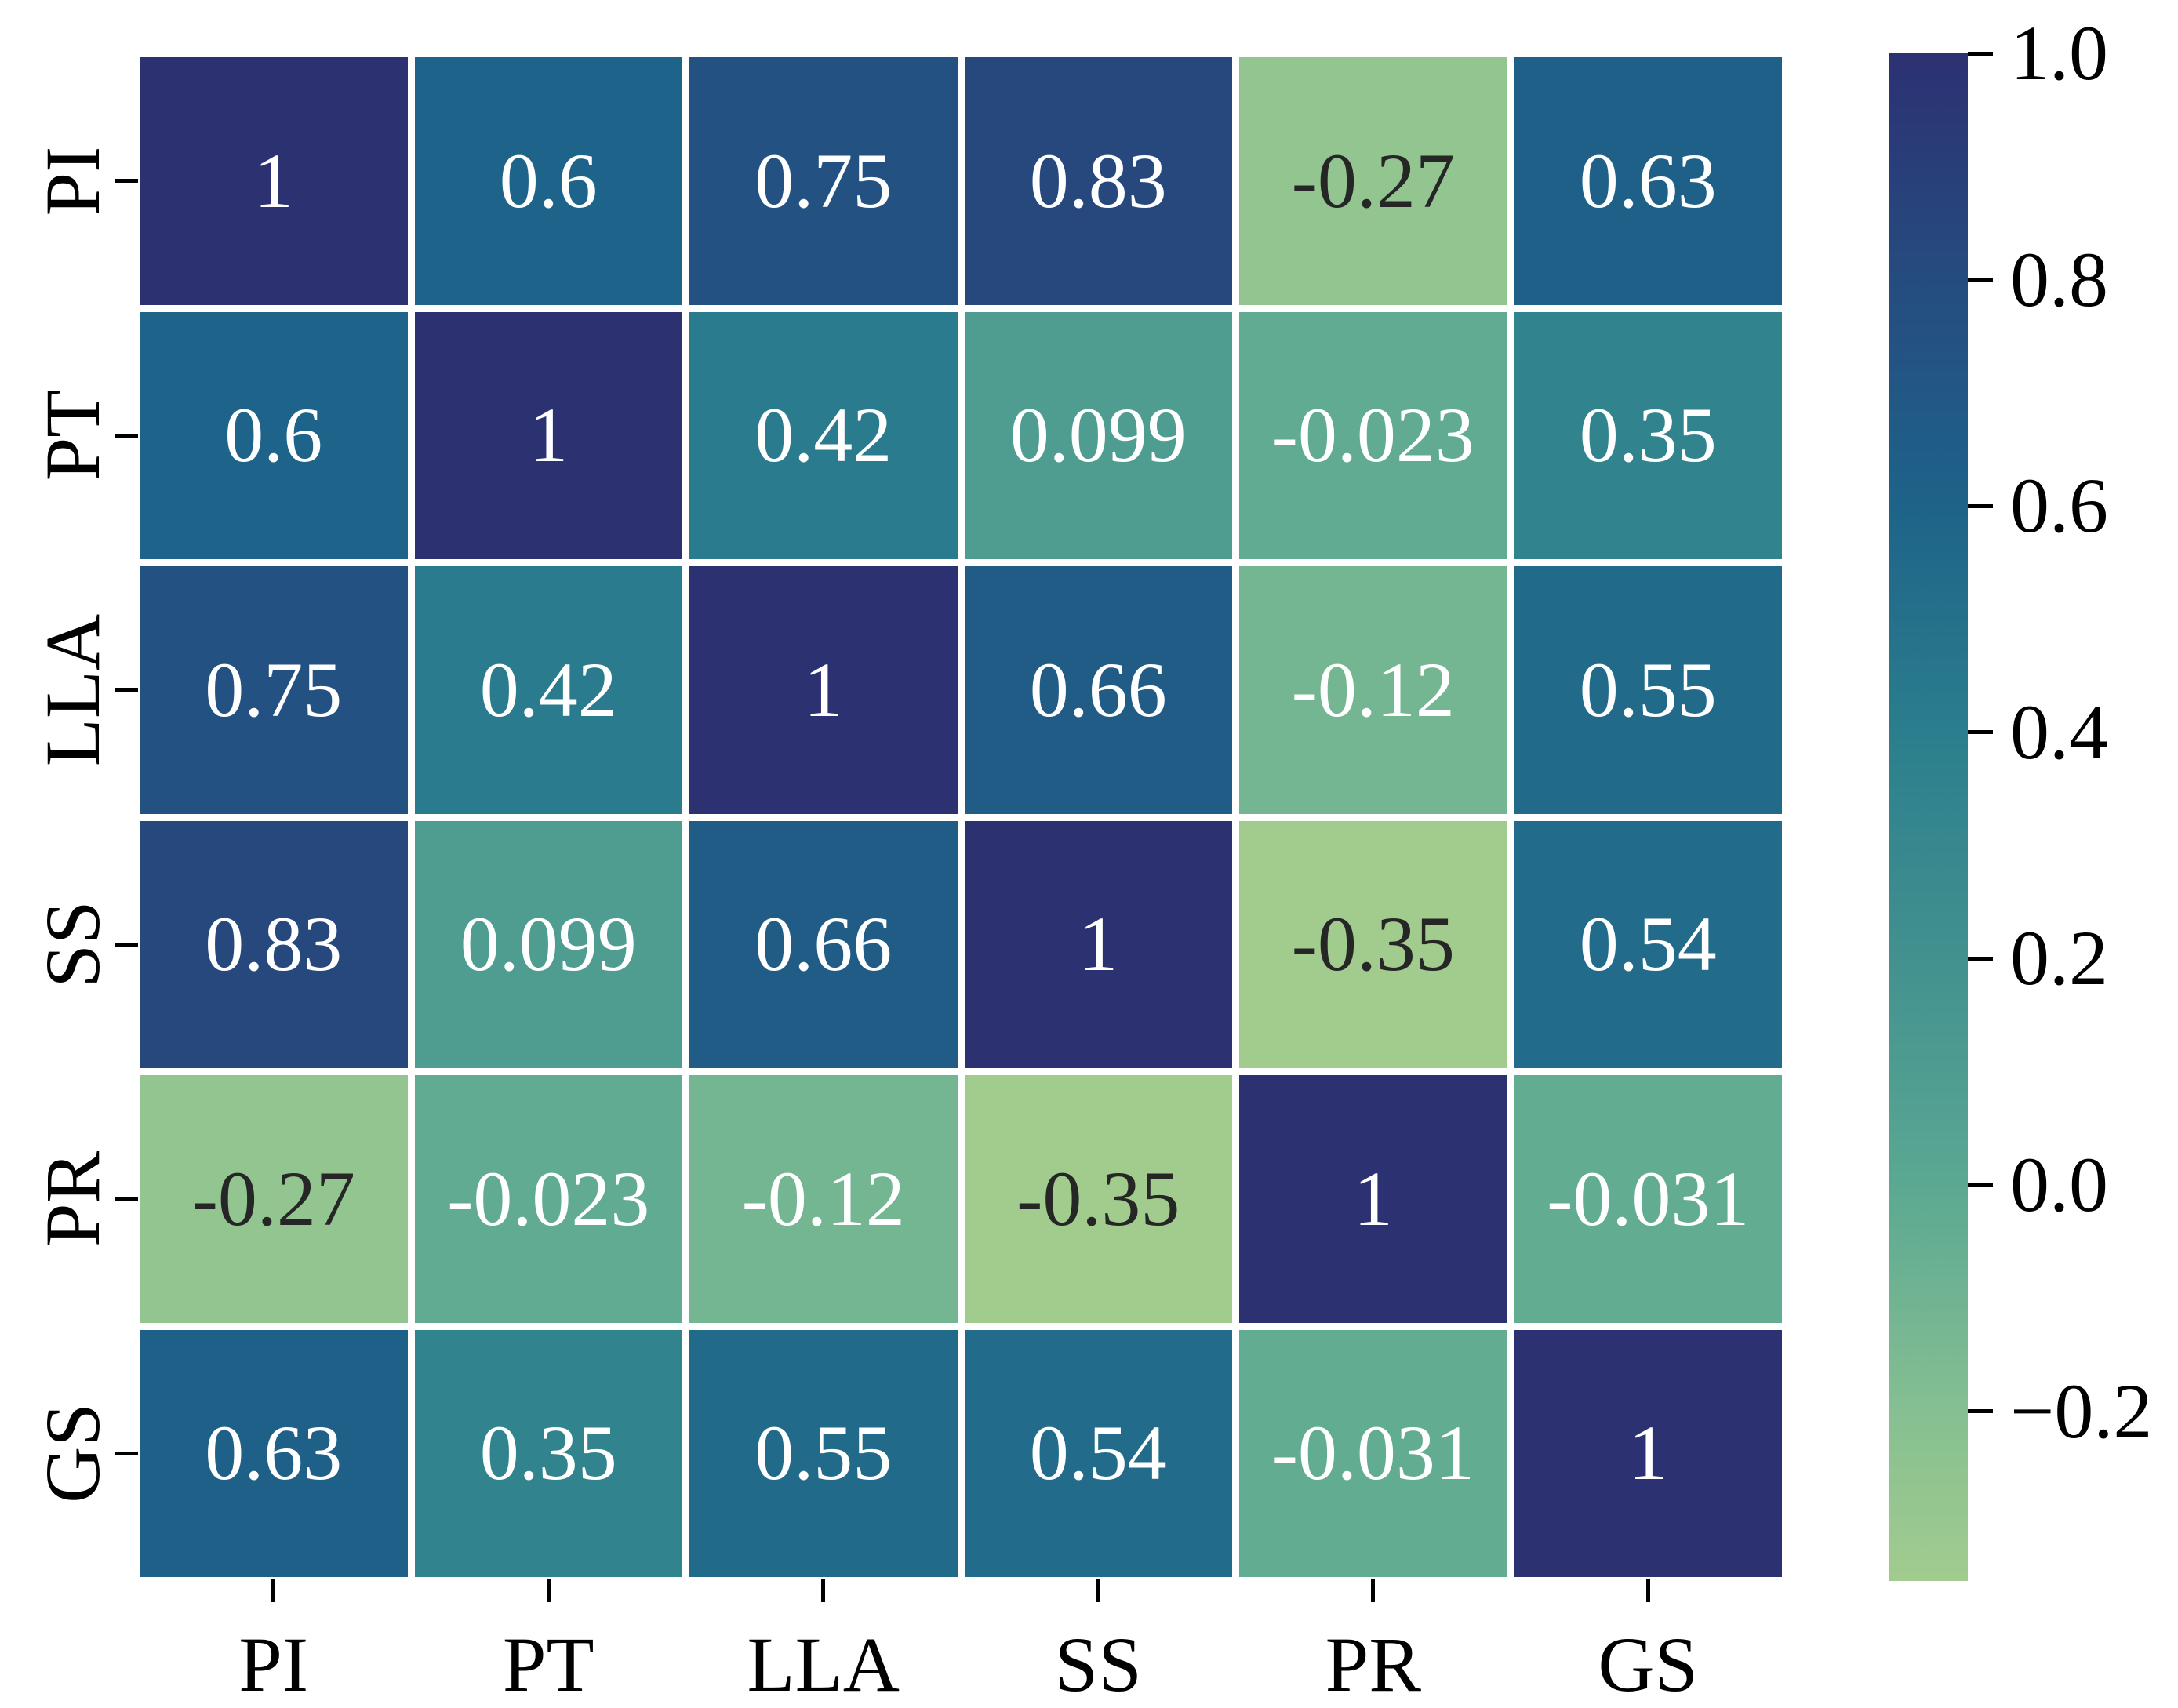  I want to click on heatmap-cell-GS-PI: 0.63, so click(274, 1453).